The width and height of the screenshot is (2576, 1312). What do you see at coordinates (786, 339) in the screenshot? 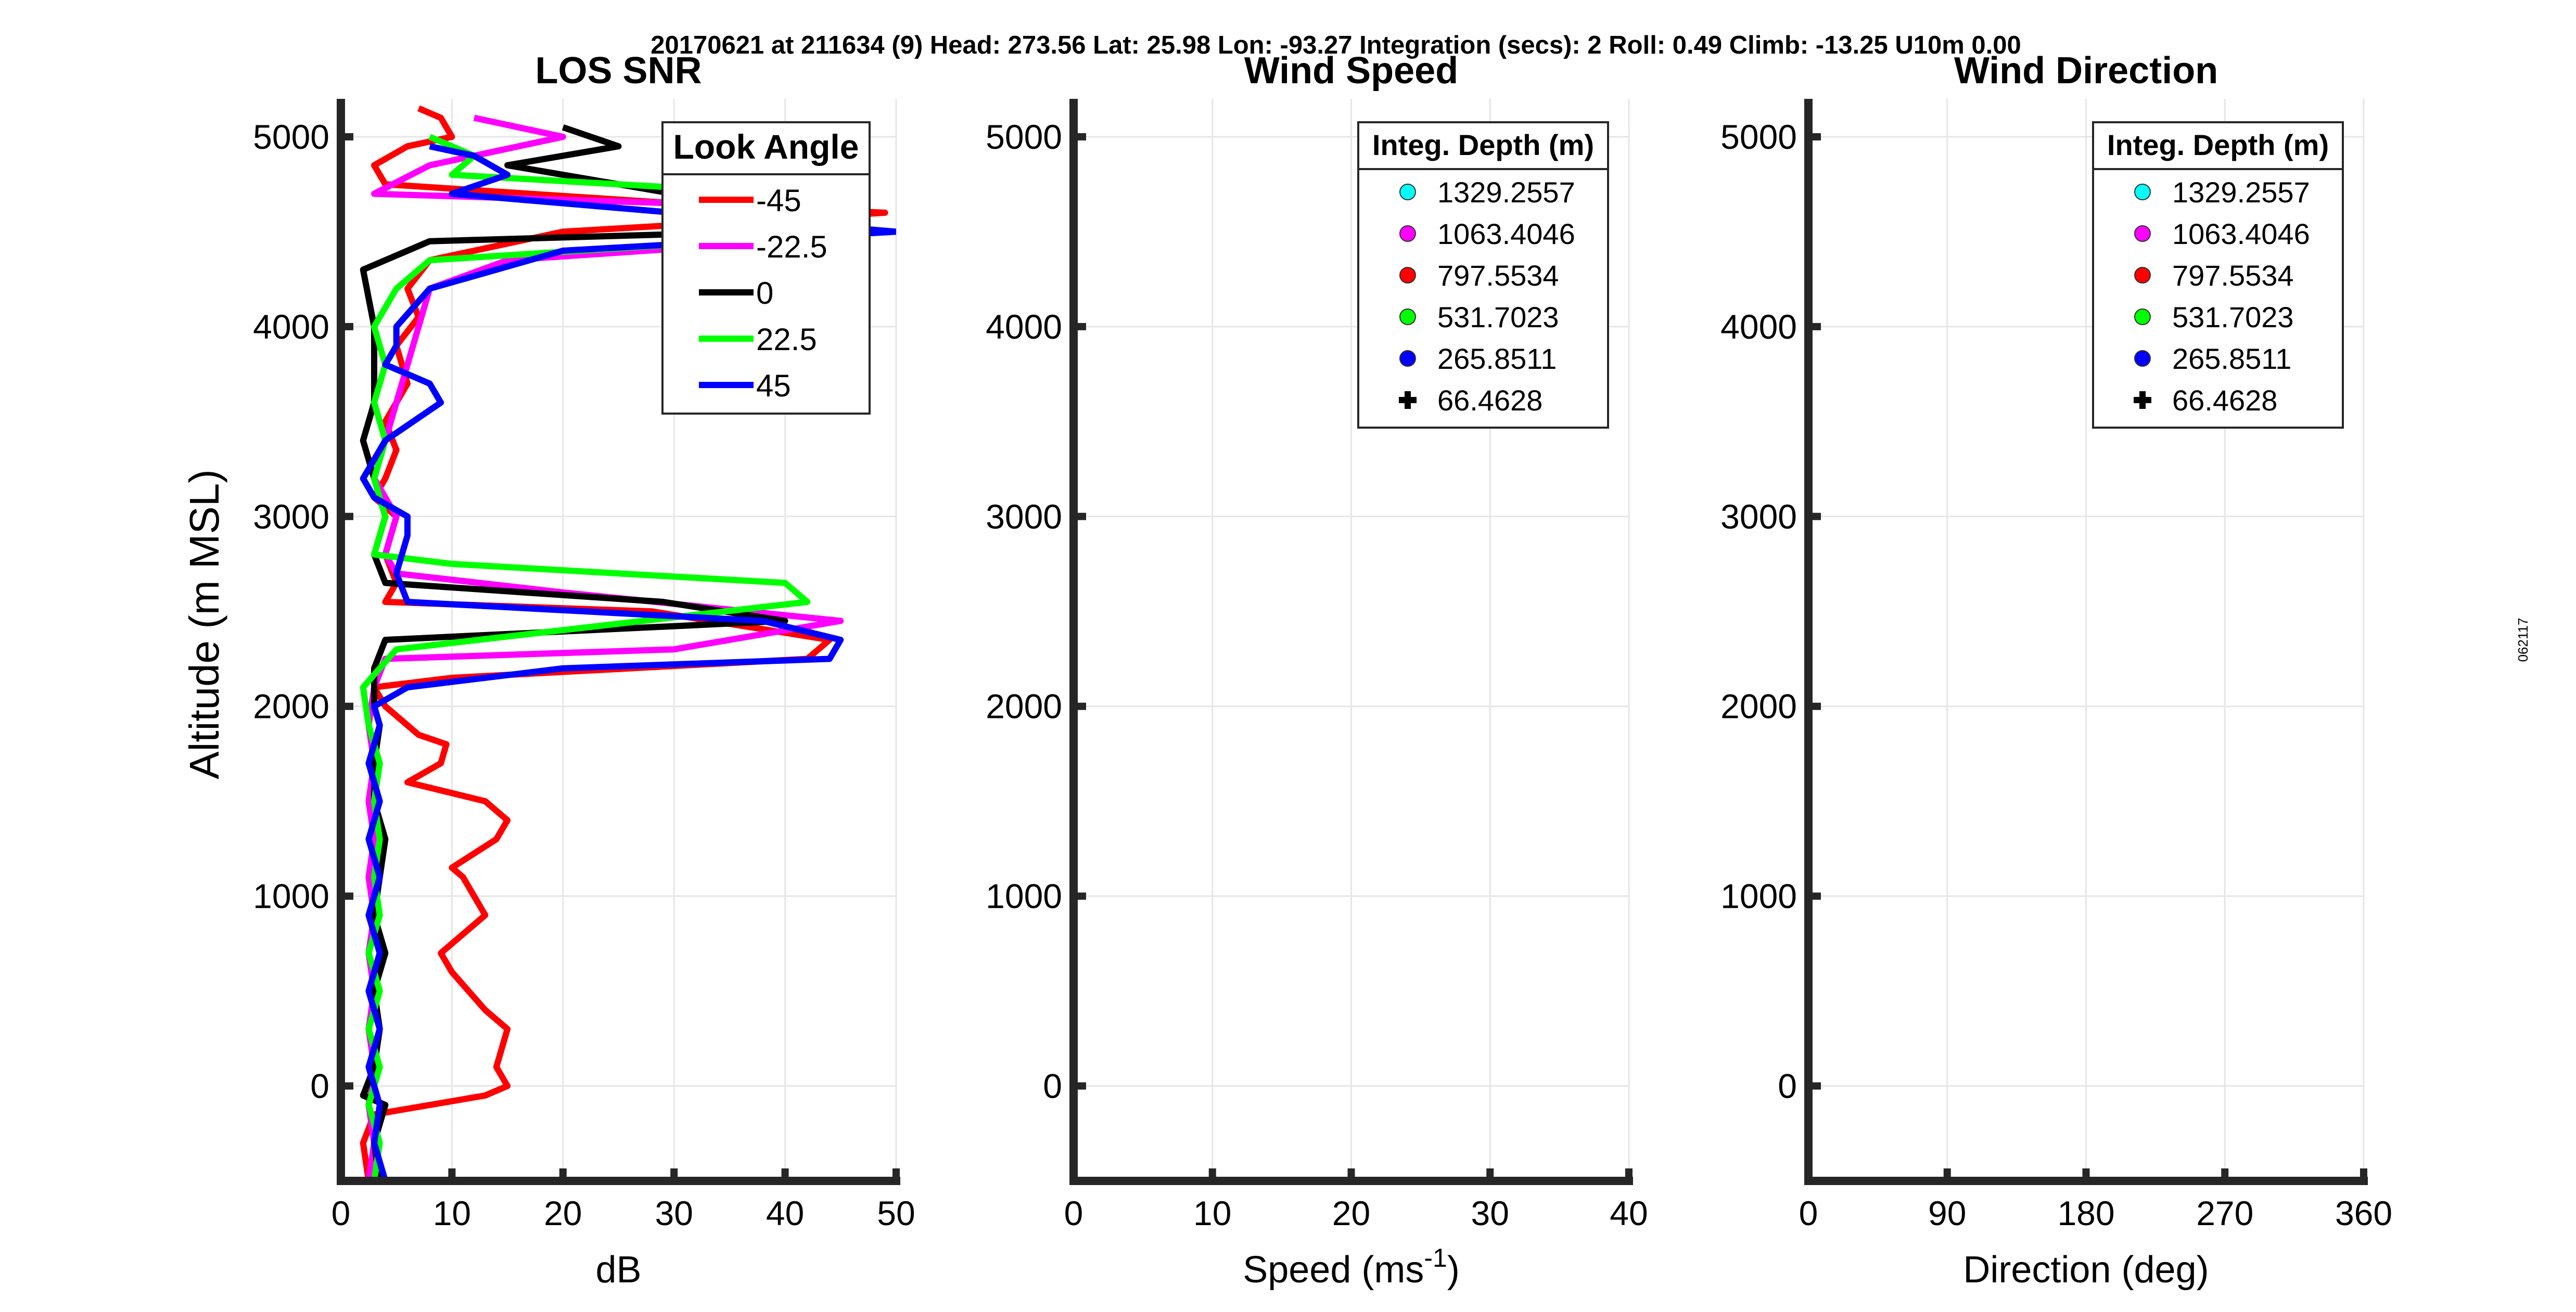
I see `legend-label: 22.5` at bounding box center [786, 339].